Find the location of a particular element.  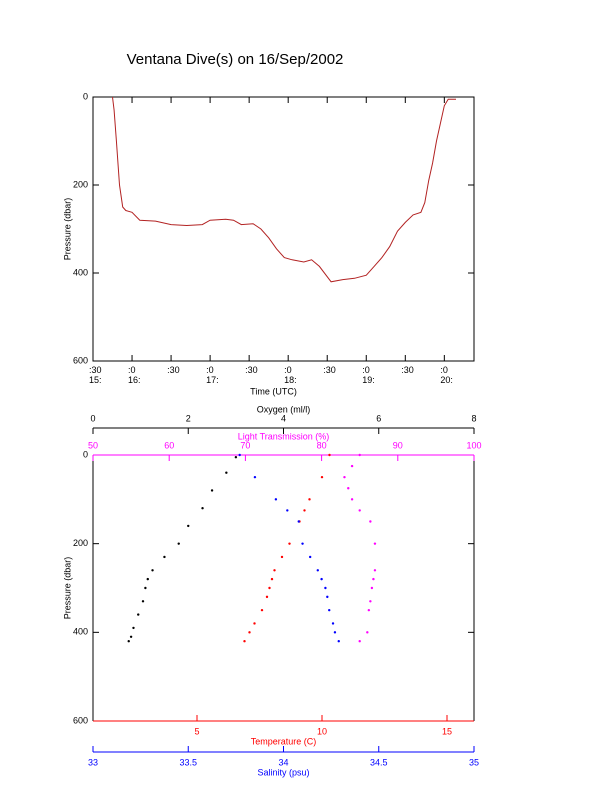

x-tick-label: :0 18: is located at coordinates (290, 375).